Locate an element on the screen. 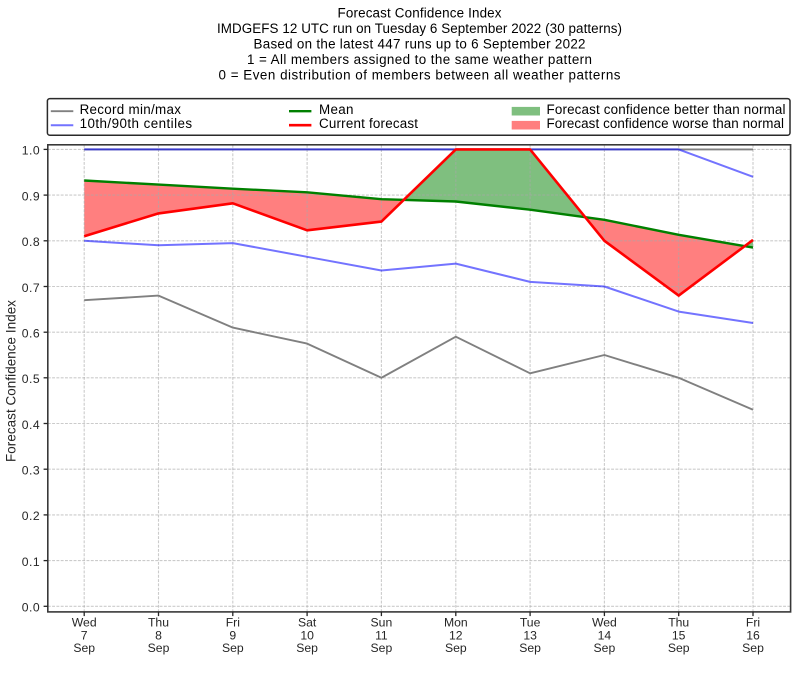  svg-text: Tue is located at coordinates (530, 623).